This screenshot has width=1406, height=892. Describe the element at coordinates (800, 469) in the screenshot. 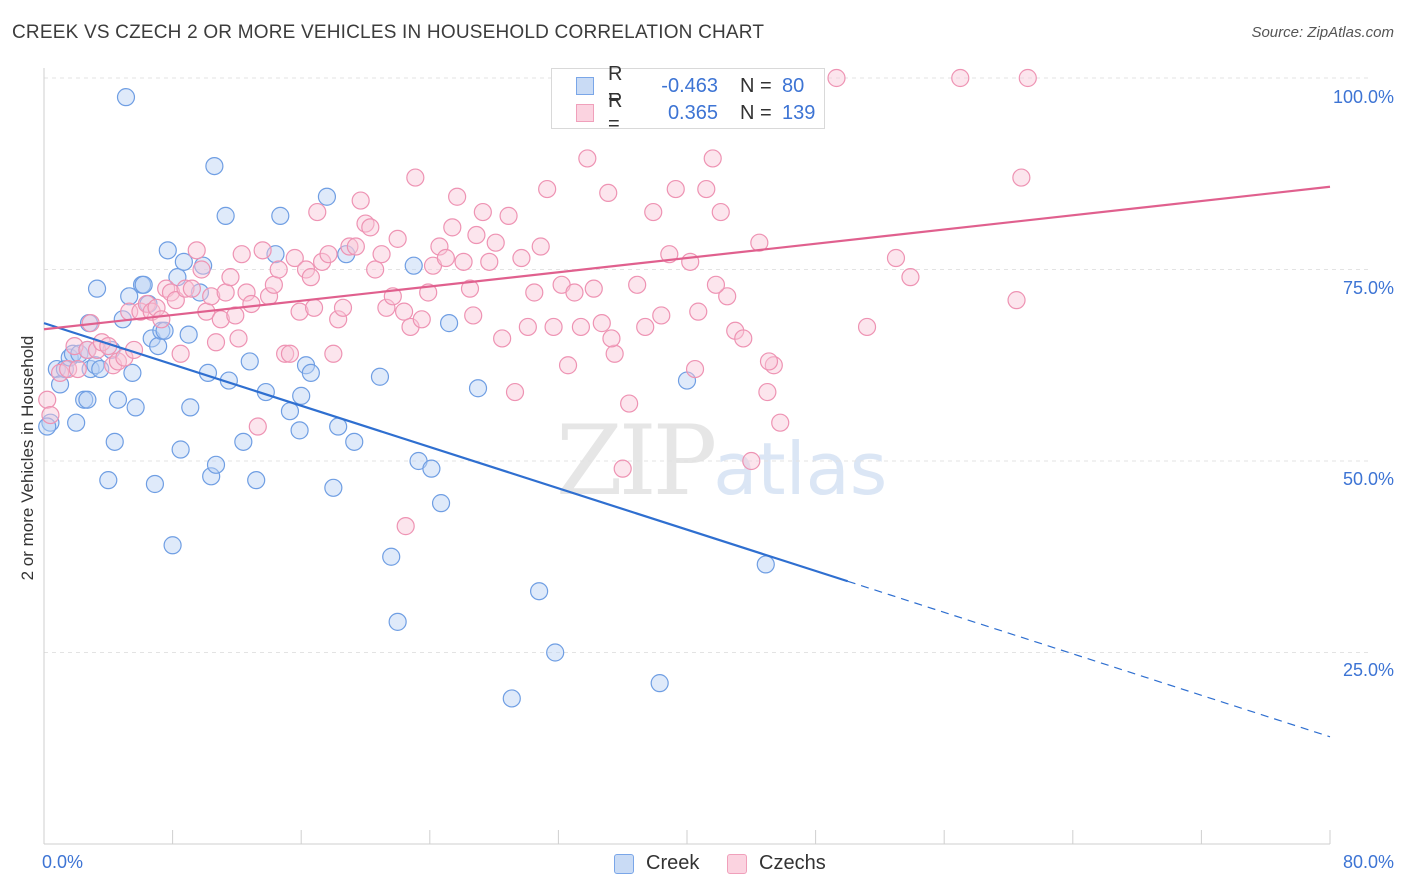

I see `watermark-atlas: atlas` at that location.